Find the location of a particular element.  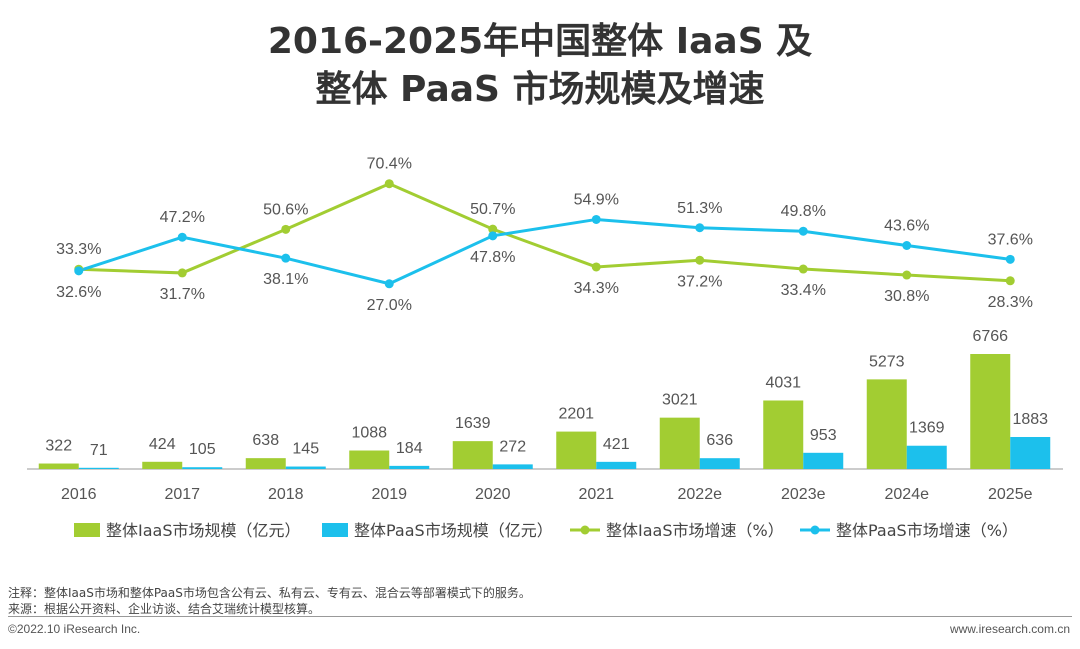

iaas-growth-label: 34.3% is located at coordinates (596, 288).